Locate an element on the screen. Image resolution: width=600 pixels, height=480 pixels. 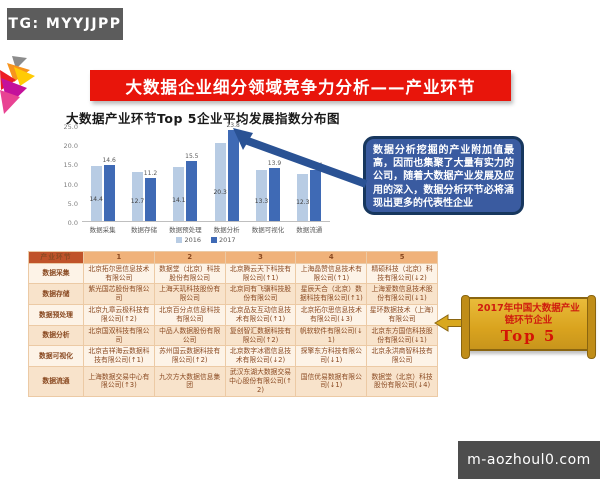
table-cell: 北京永洪商智科技有限公司 is located at coordinates (402, 356).